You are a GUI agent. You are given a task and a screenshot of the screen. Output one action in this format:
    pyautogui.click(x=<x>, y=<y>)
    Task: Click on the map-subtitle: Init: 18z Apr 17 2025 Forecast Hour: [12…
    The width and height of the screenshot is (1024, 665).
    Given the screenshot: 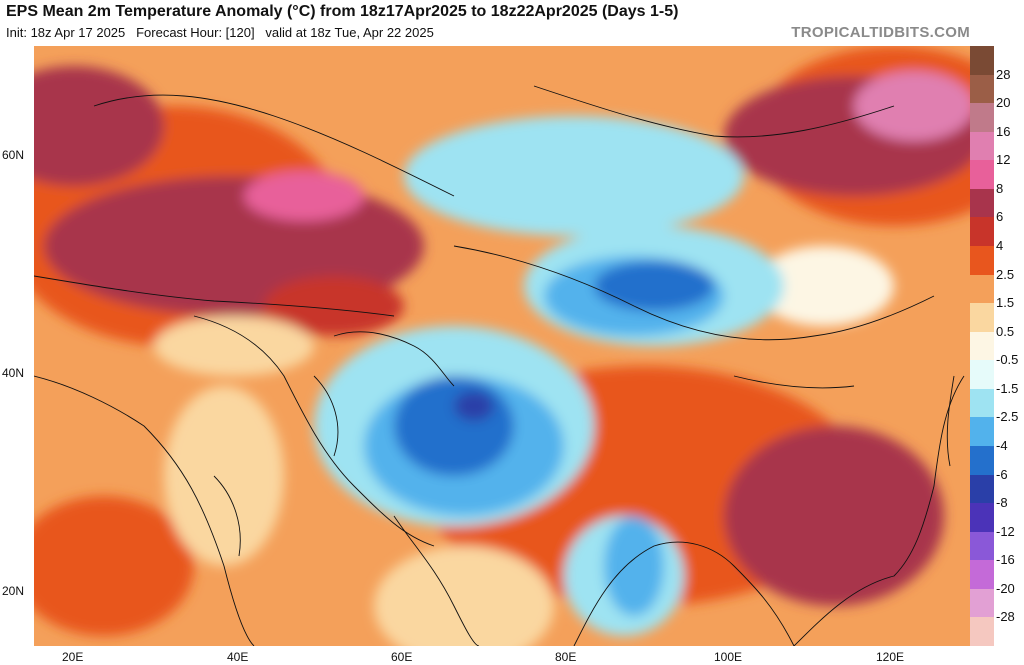 What is the action you would take?
    pyautogui.click(x=220, y=32)
    